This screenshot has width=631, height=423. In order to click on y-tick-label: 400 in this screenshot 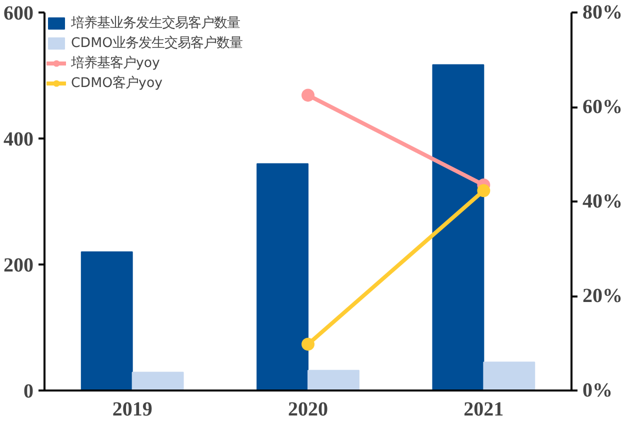, I will do `click(19, 139)`.